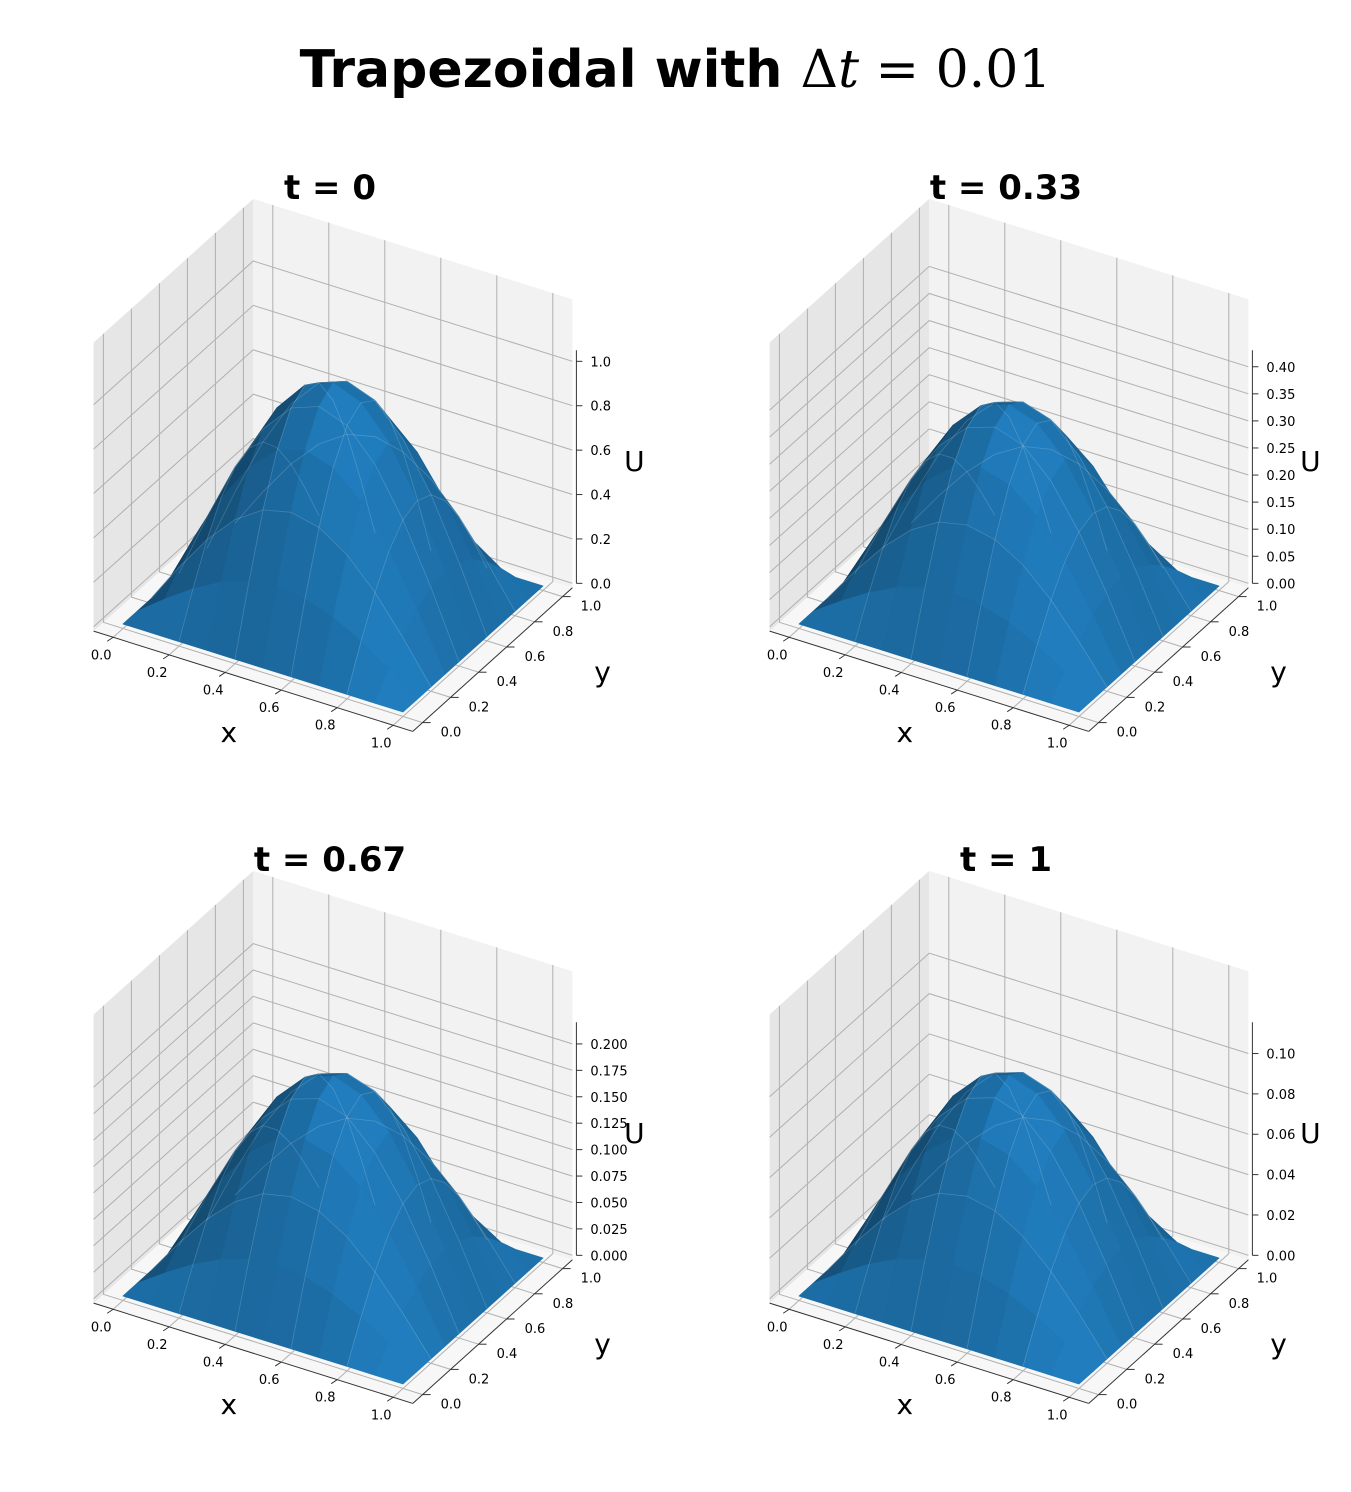 This screenshot has height=1492, width=1351. What do you see at coordinates (330, 860) in the screenshot?
I see `subplot-title: t = 0.67` at bounding box center [330, 860].